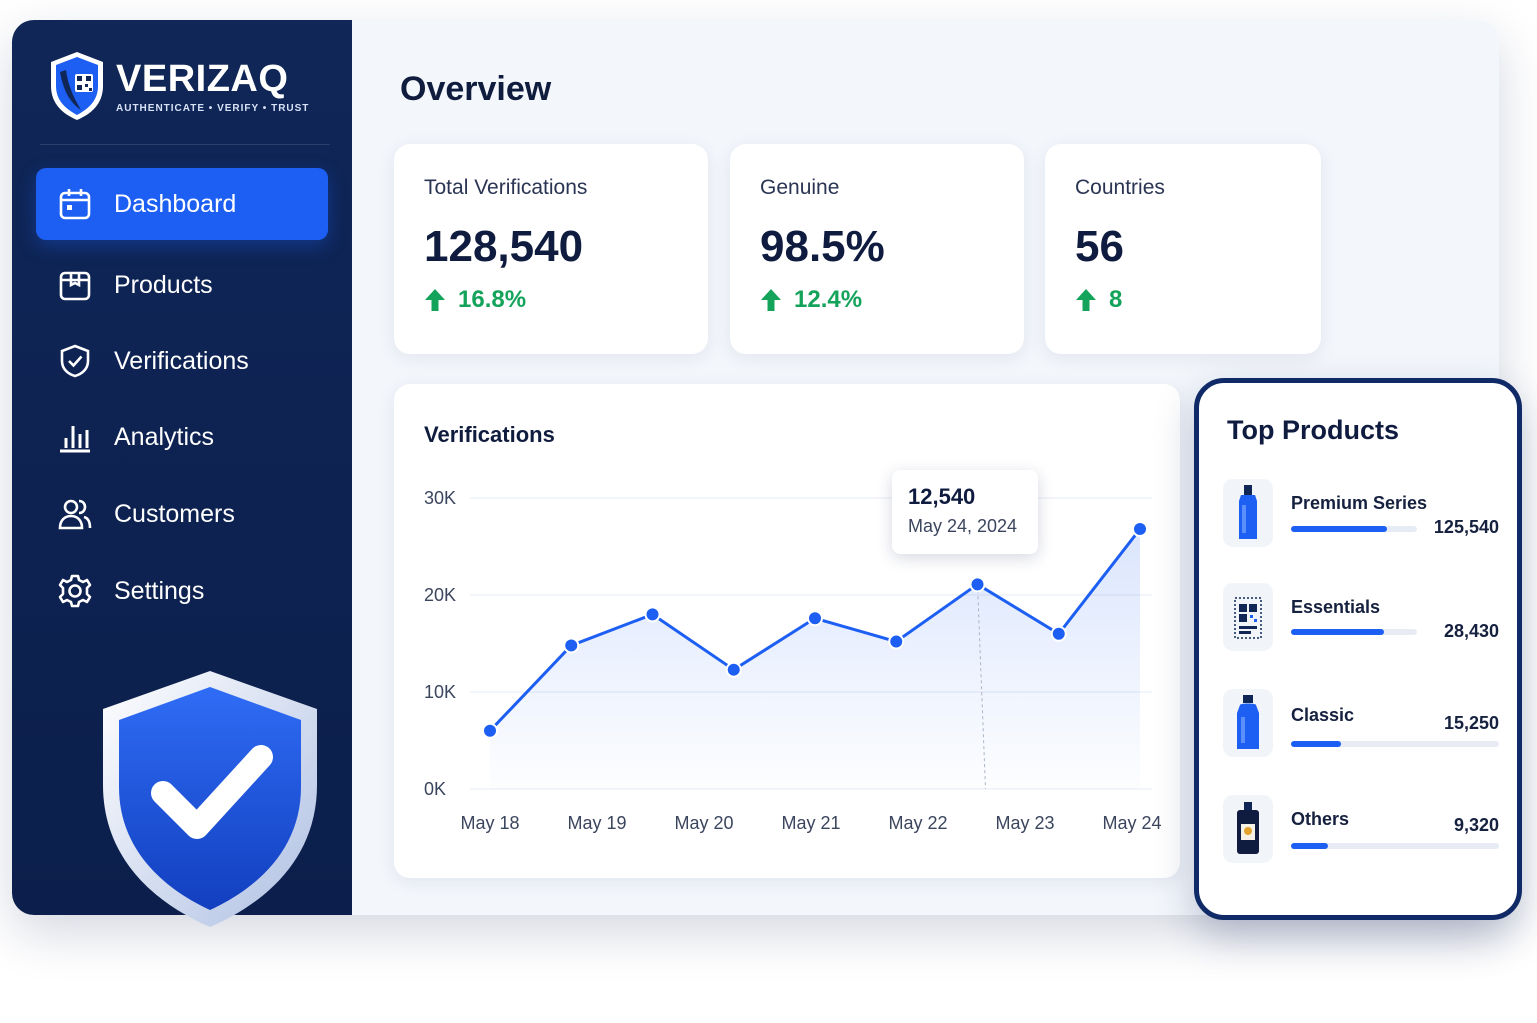  Describe the element at coordinates (551, 300) in the screenshot. I see `stat-delta: 16.8%` at that location.